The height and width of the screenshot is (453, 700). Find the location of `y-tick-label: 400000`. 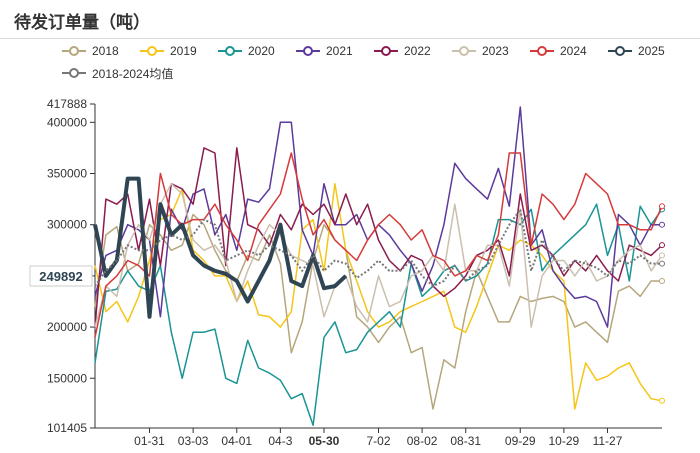

y-tick-label: 400000 is located at coordinates (67, 122).